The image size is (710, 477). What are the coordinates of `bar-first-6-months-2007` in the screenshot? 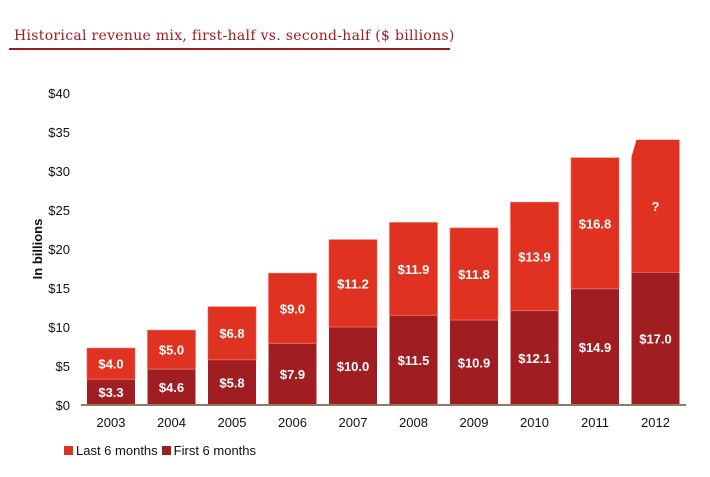 It's located at (353, 366).